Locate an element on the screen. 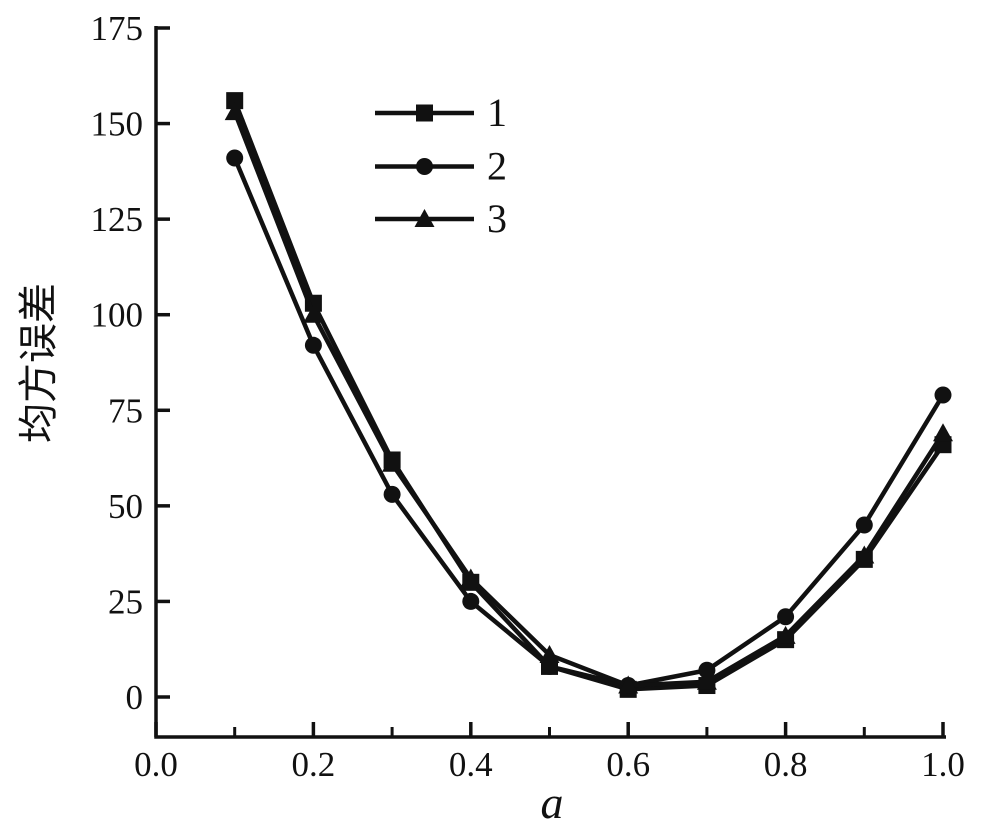 Image resolution: width=1000 pixels, height=840 pixels. legend-label: 1 is located at coordinates (497, 112).